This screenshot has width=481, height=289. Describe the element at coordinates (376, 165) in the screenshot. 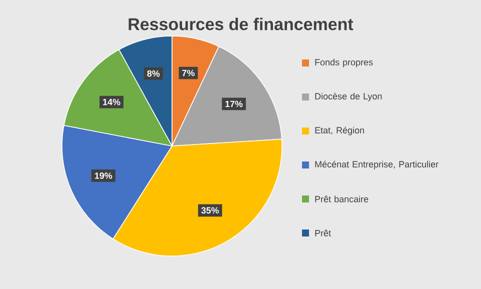

I see `legend-label: Mécénat Entreprise, Particulier` at that location.